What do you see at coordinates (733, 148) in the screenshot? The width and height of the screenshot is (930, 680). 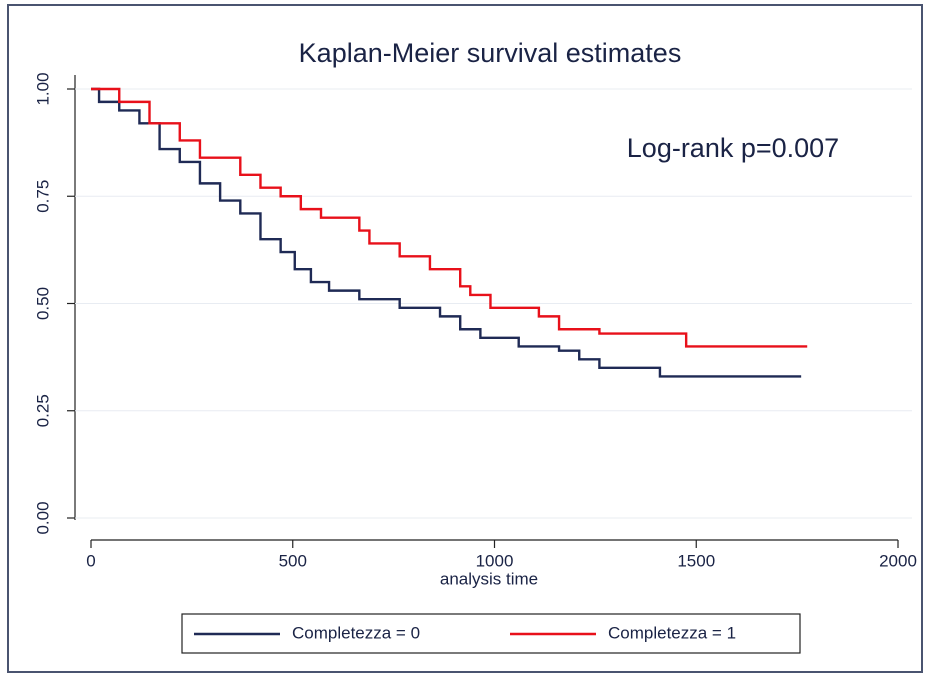 I see `annotation: Log-rank p=0.007` at bounding box center [733, 148].